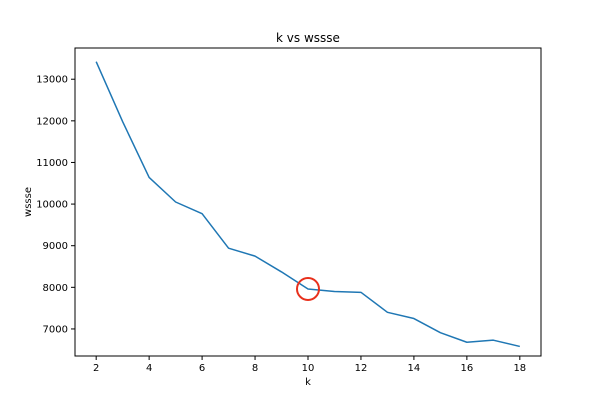  I want to click on x-tick-label: 10, so click(308, 368).